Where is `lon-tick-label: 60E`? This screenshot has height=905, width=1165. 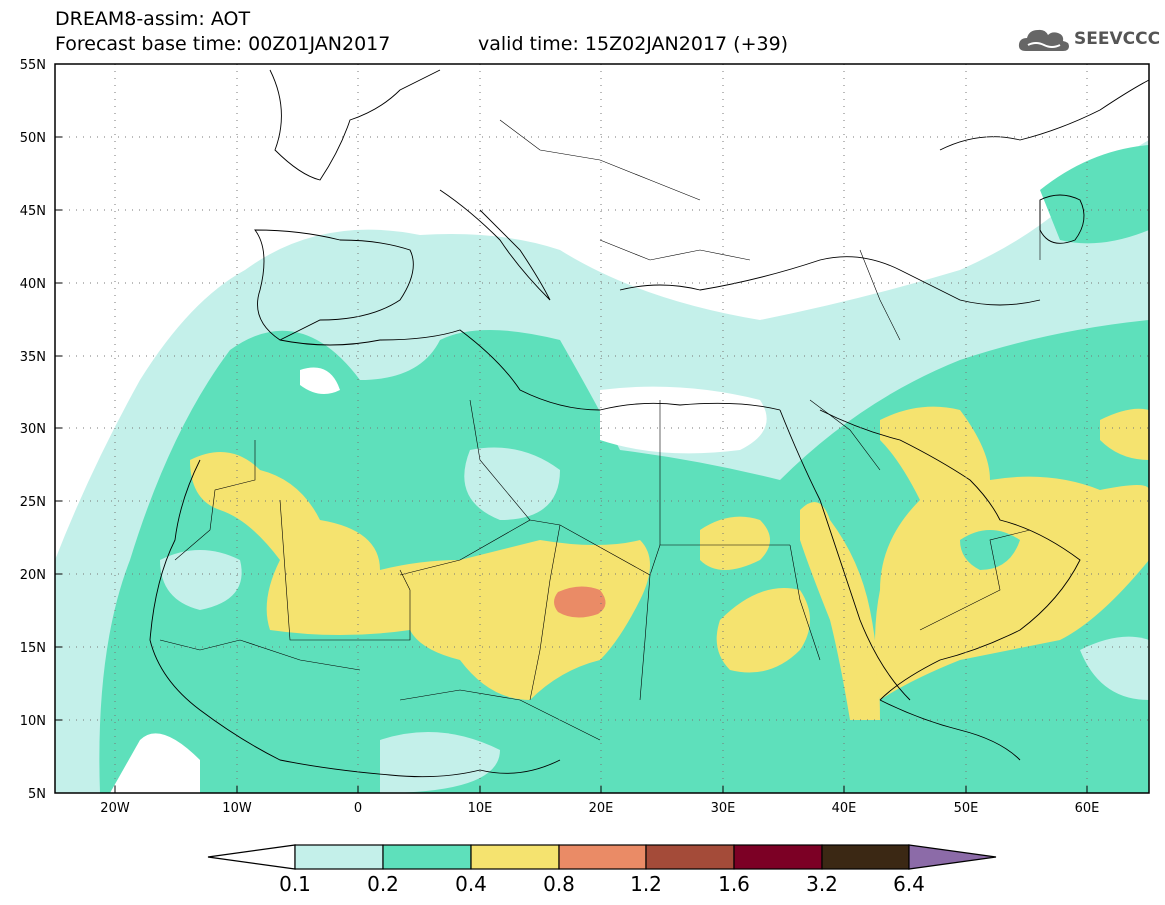
lon-tick-label: 60E is located at coordinates (1087, 808).